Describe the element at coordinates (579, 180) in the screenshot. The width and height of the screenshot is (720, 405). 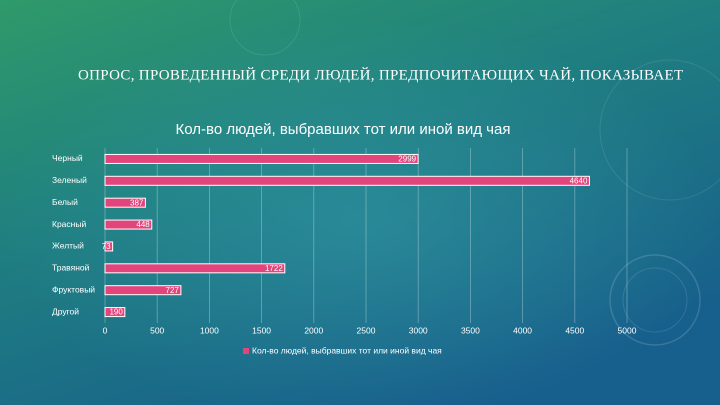
I see `value-label: 4640` at that location.